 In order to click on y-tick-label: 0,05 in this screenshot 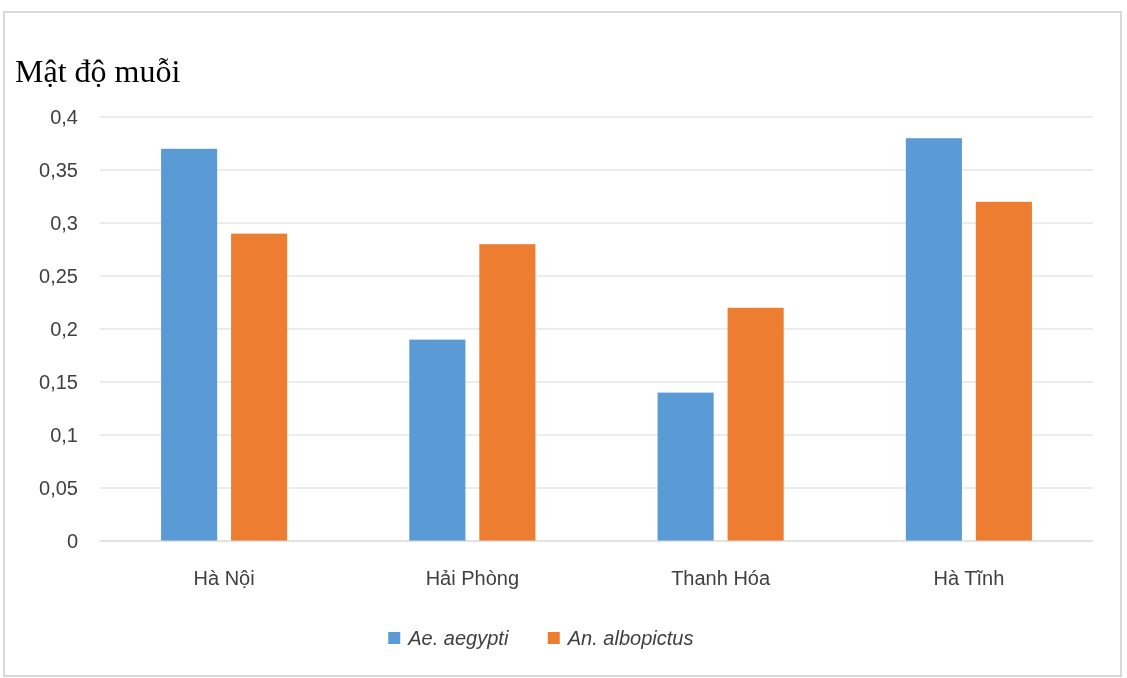, I will do `click(58, 488)`.